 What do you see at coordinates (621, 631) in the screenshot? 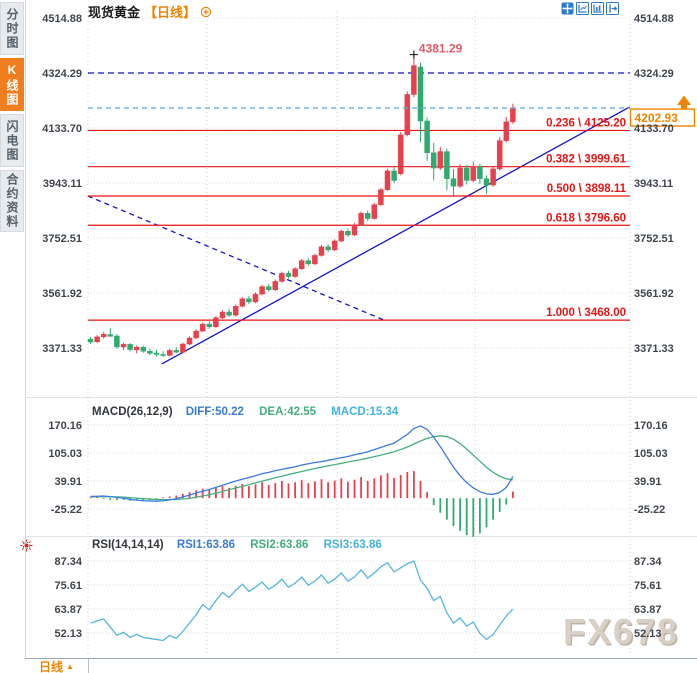
I see `watermark: FX678` at bounding box center [621, 631].